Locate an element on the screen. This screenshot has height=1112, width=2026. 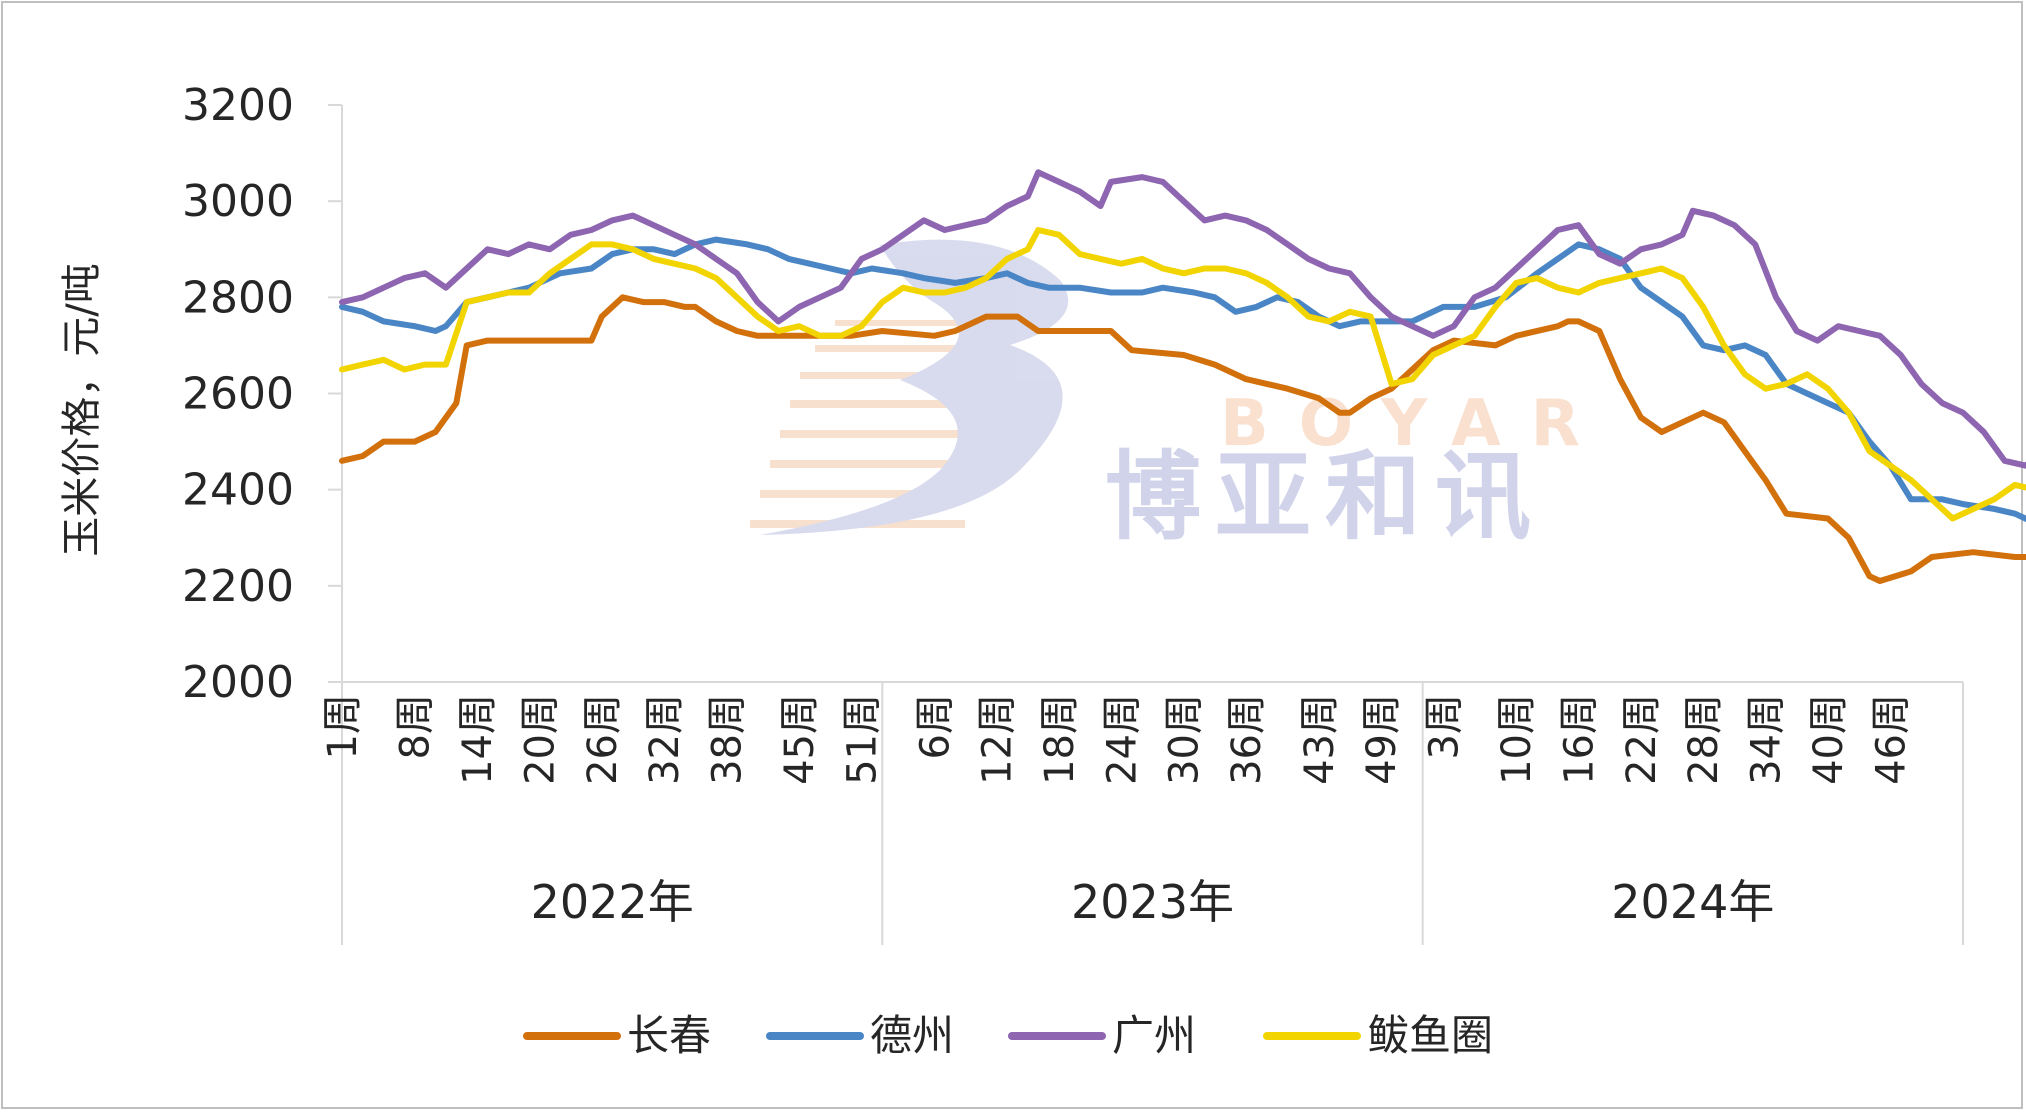
legend-label: 长春 is located at coordinates (669, 1035).